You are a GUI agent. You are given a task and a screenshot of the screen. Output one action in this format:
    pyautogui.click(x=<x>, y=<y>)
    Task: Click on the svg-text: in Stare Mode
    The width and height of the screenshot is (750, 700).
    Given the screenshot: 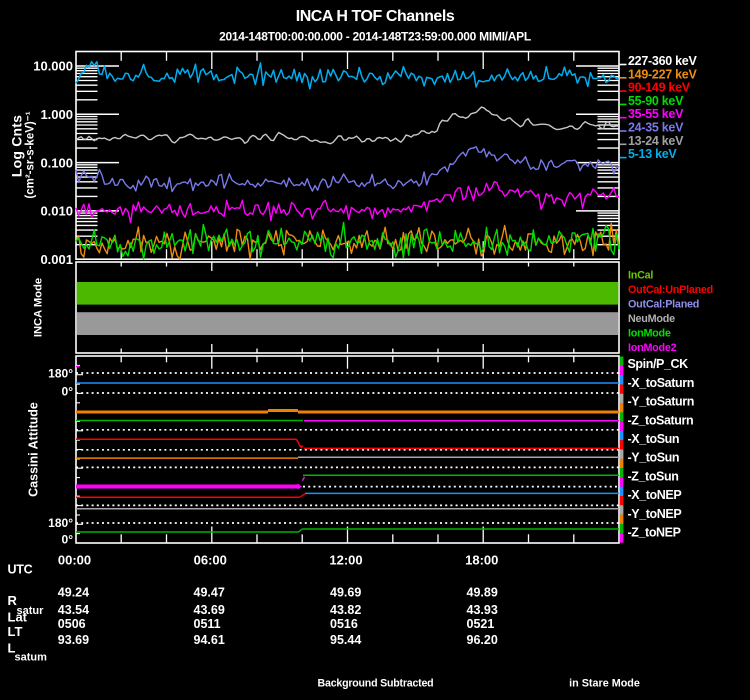 What is the action you would take?
    pyautogui.click(x=604, y=683)
    